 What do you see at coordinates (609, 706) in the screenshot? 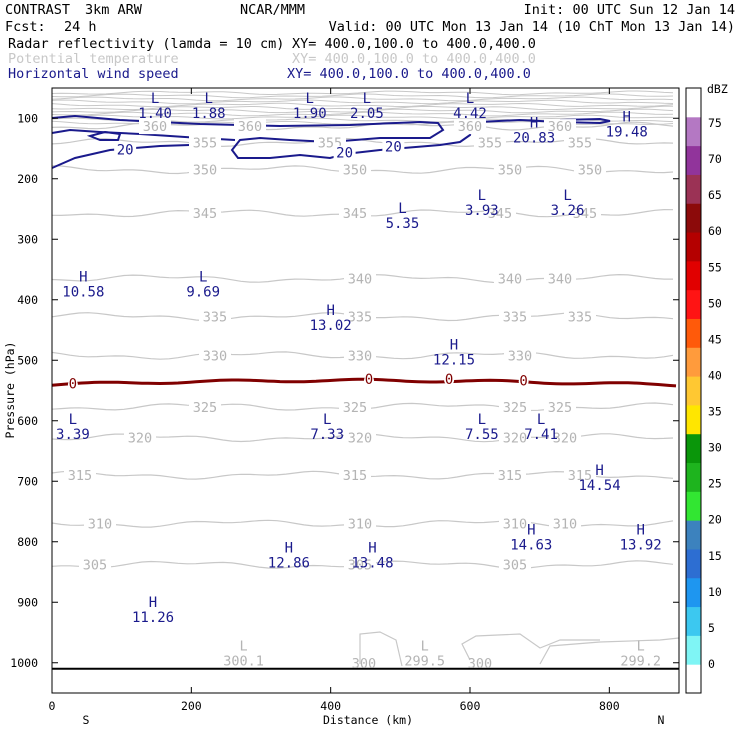
I see `x-tick-label: 800` at bounding box center [609, 706].